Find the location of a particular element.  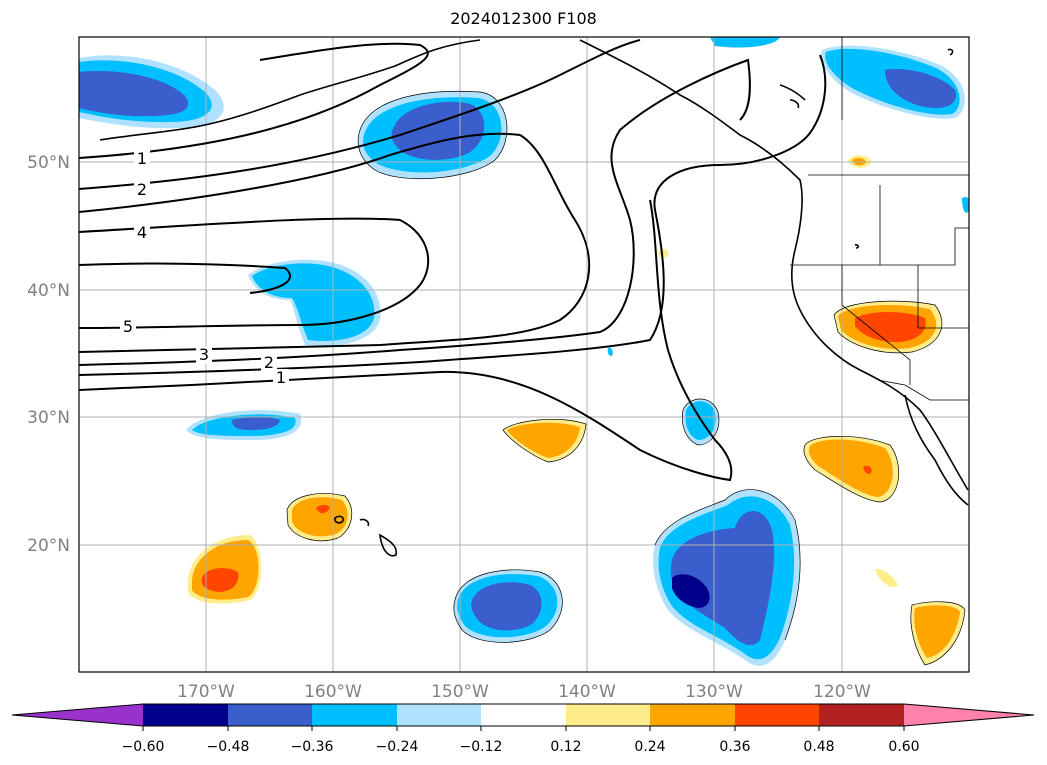

lon-label: 150°W is located at coordinates (460, 692).